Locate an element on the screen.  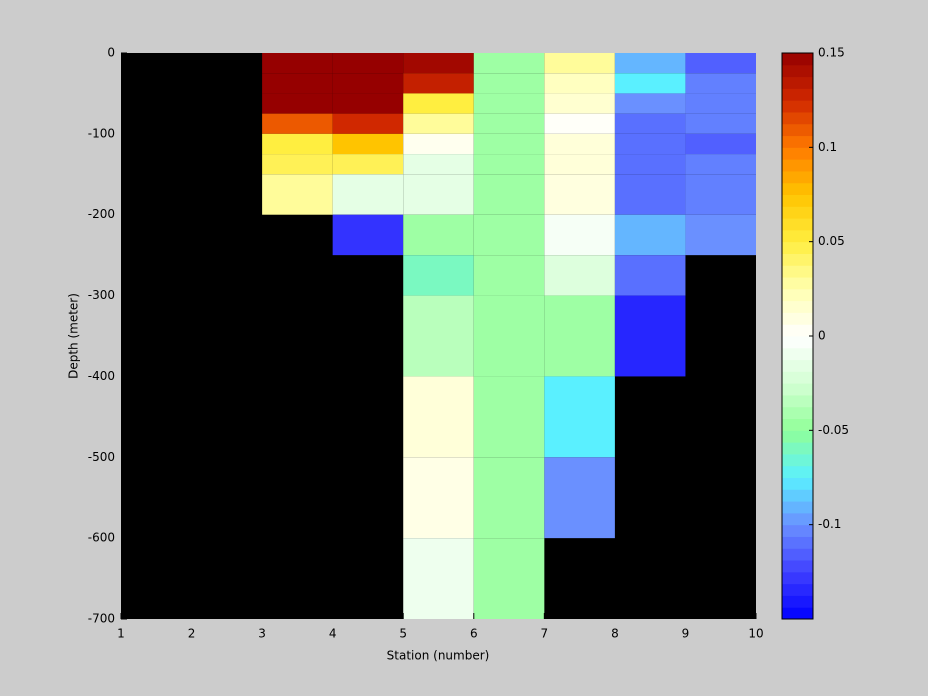
x-tick-label: 1 is located at coordinates (121, 634).